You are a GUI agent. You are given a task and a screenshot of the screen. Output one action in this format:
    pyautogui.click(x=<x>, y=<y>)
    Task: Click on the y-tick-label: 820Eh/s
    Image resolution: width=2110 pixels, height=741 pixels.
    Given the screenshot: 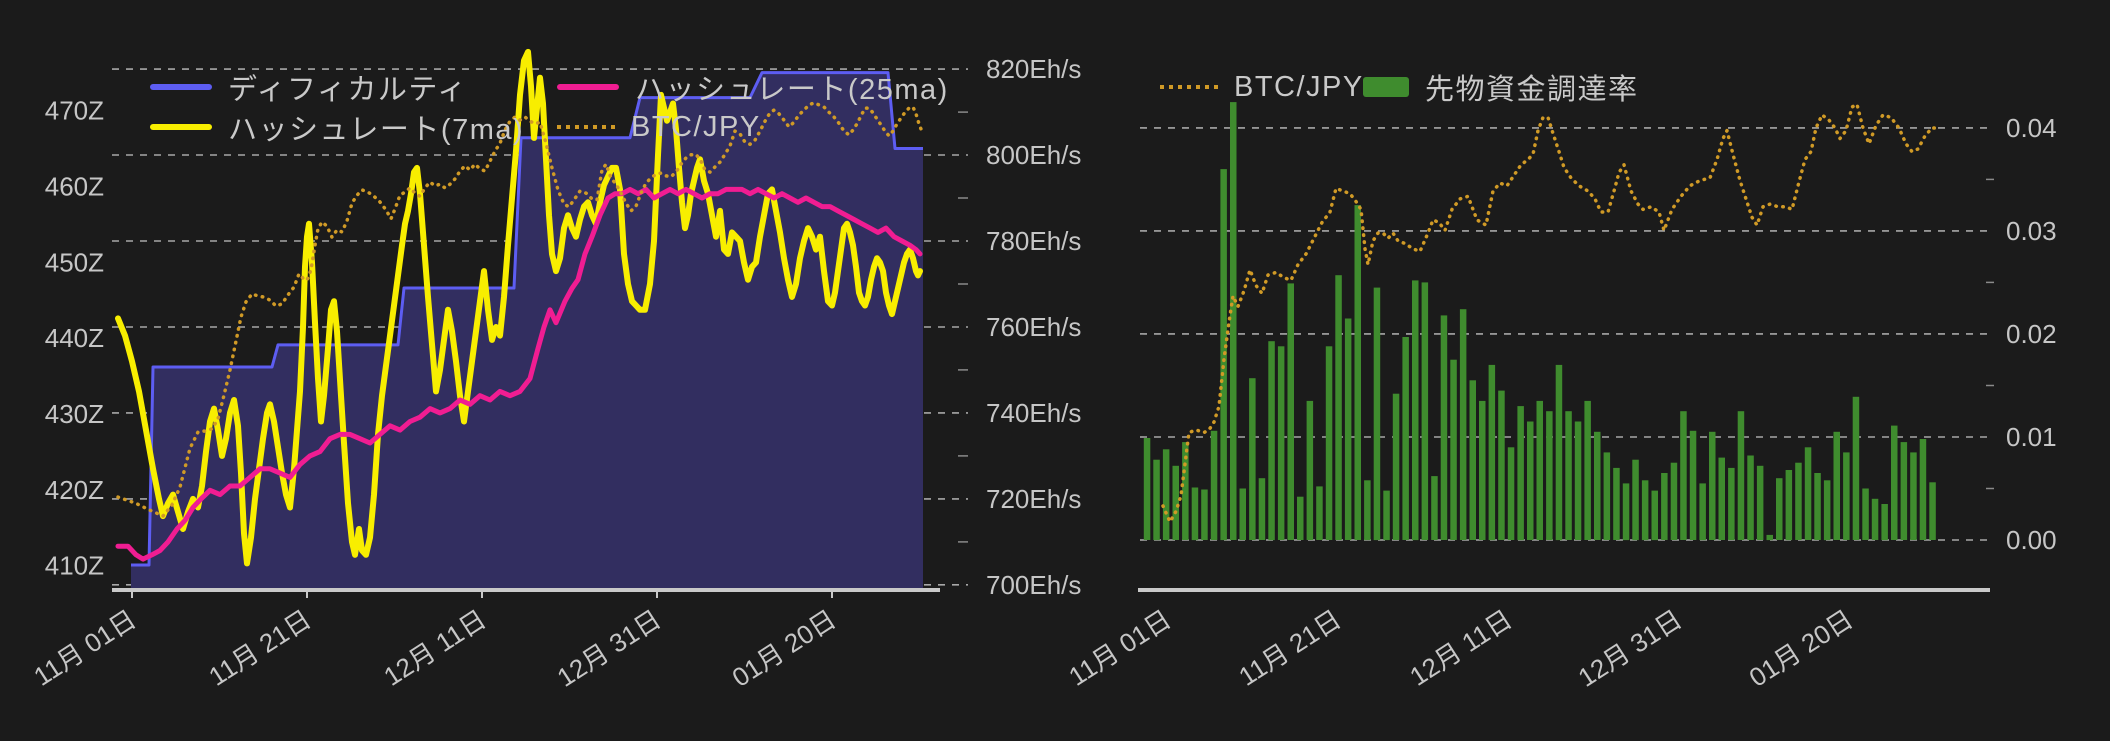 What is the action you would take?
    pyautogui.click(x=1033, y=69)
    